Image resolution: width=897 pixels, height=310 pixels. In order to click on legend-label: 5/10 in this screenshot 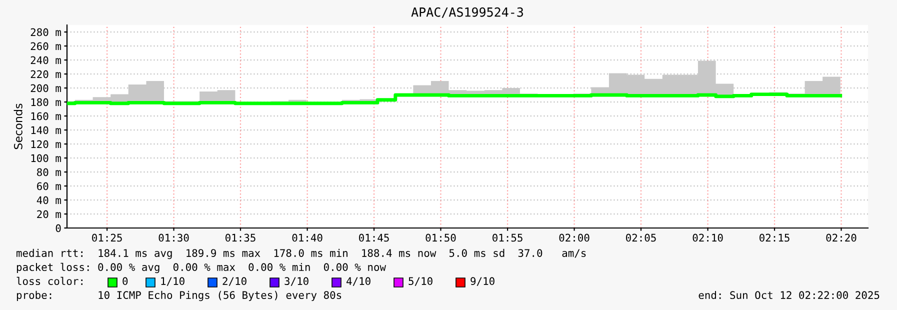, I will do `click(420, 281)`.